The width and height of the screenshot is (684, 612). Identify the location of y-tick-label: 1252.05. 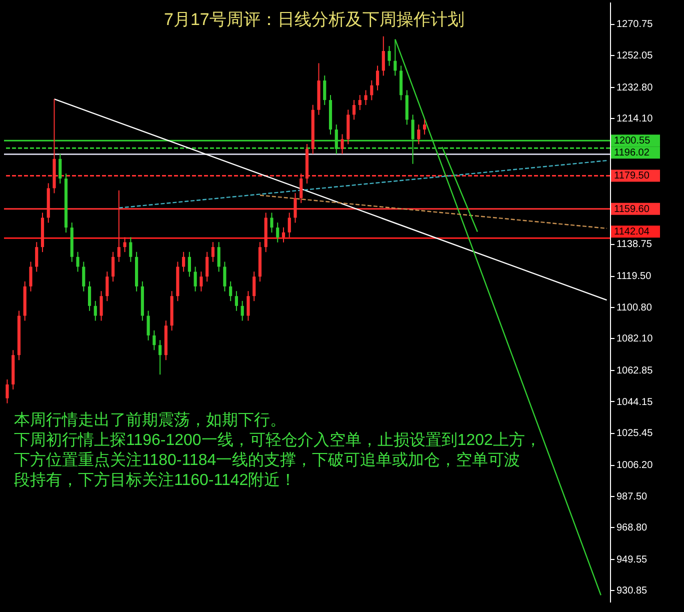
(635, 56).